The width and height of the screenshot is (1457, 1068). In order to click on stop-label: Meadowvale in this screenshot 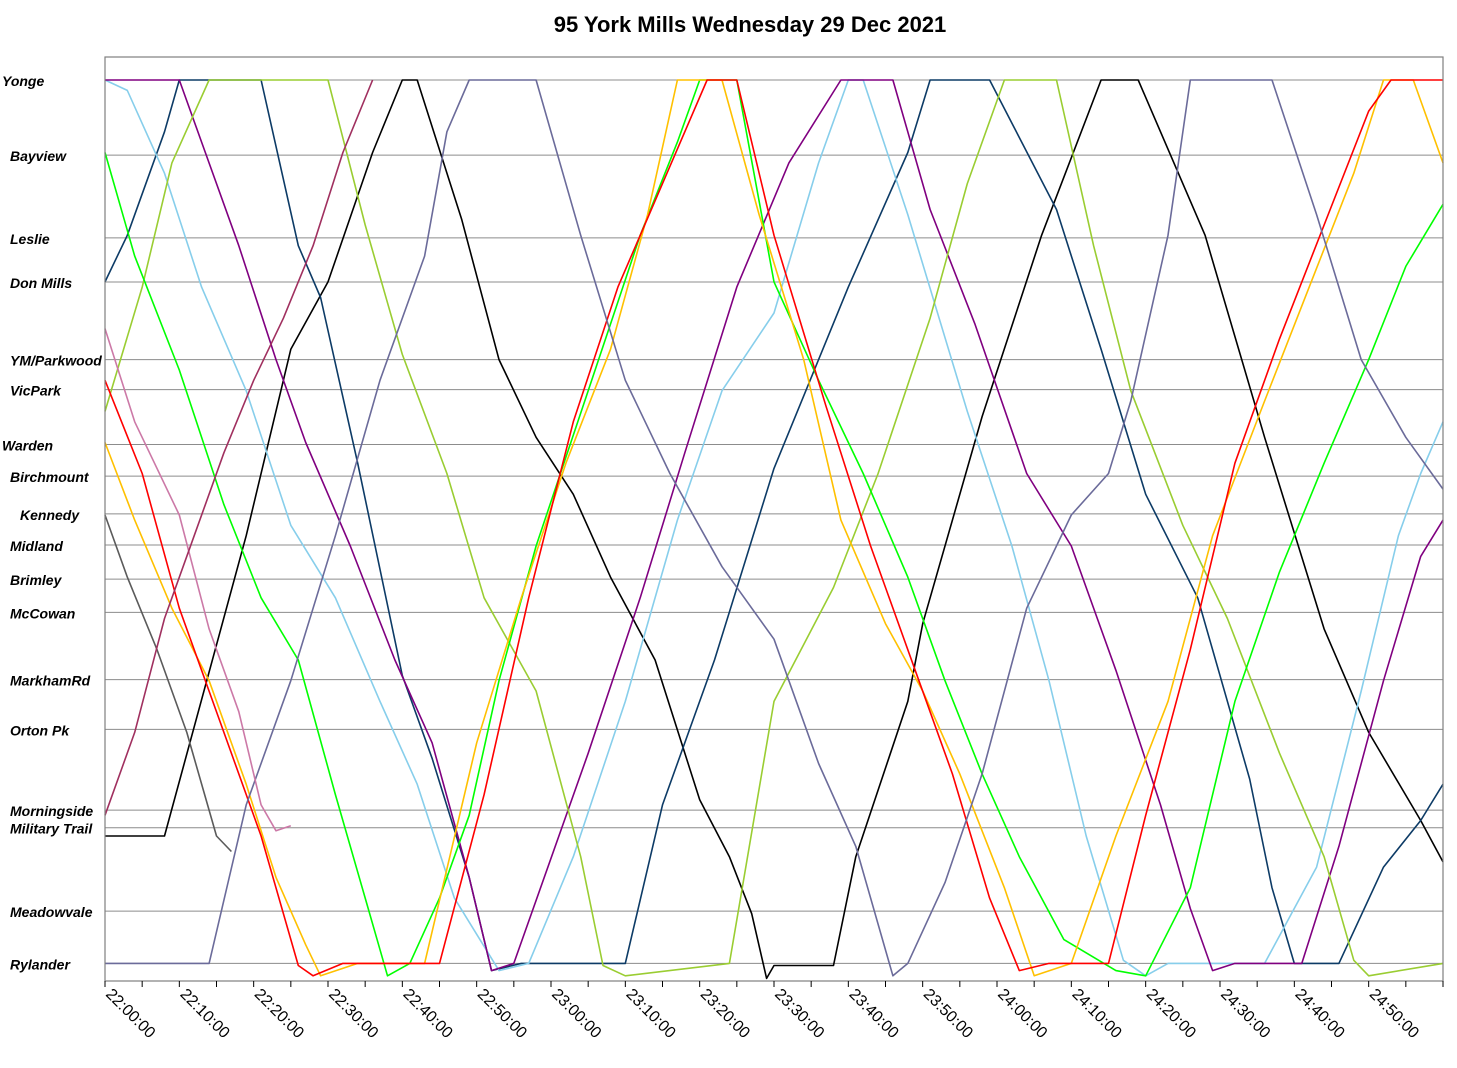, I will do `click(51, 912)`.